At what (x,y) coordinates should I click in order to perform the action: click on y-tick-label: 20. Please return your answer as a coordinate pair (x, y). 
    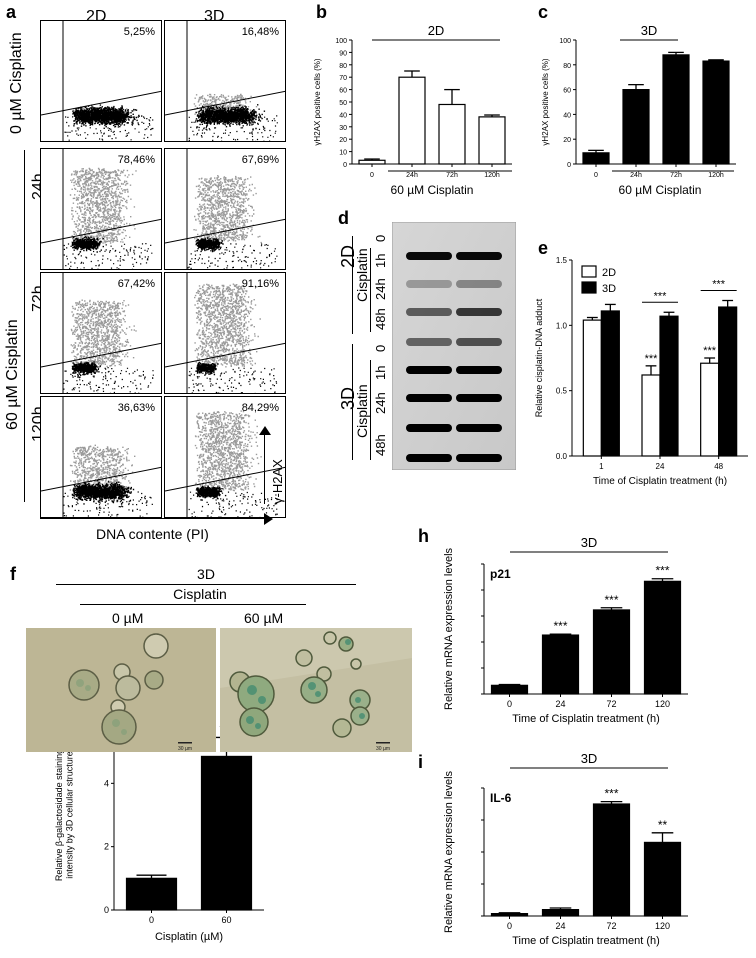
    Looking at the image, I should click on (343, 140).